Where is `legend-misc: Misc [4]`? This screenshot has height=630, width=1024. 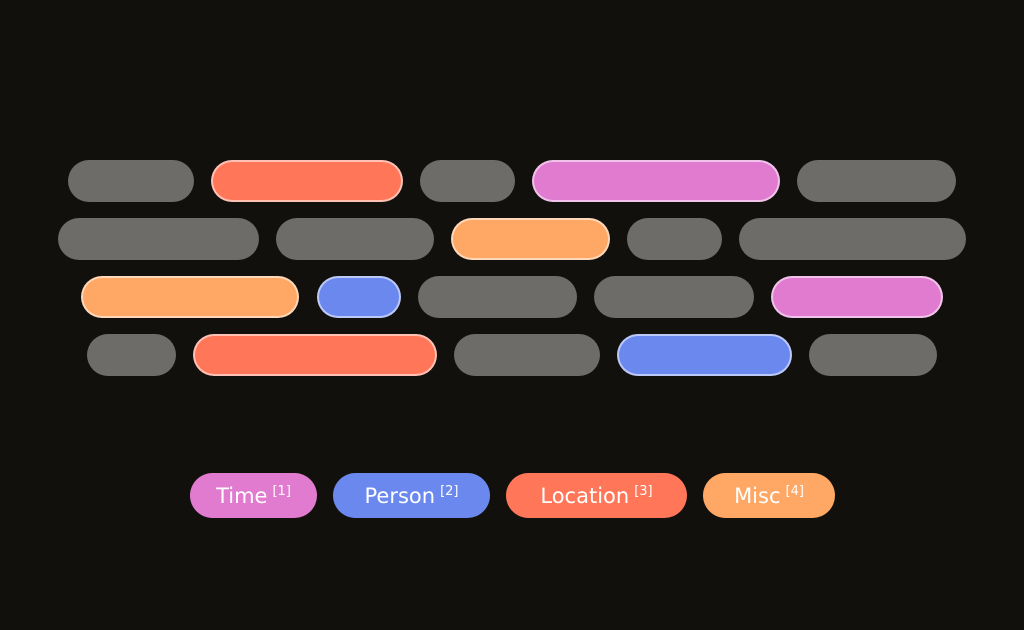
legend-misc: Misc [4] is located at coordinates (769, 495).